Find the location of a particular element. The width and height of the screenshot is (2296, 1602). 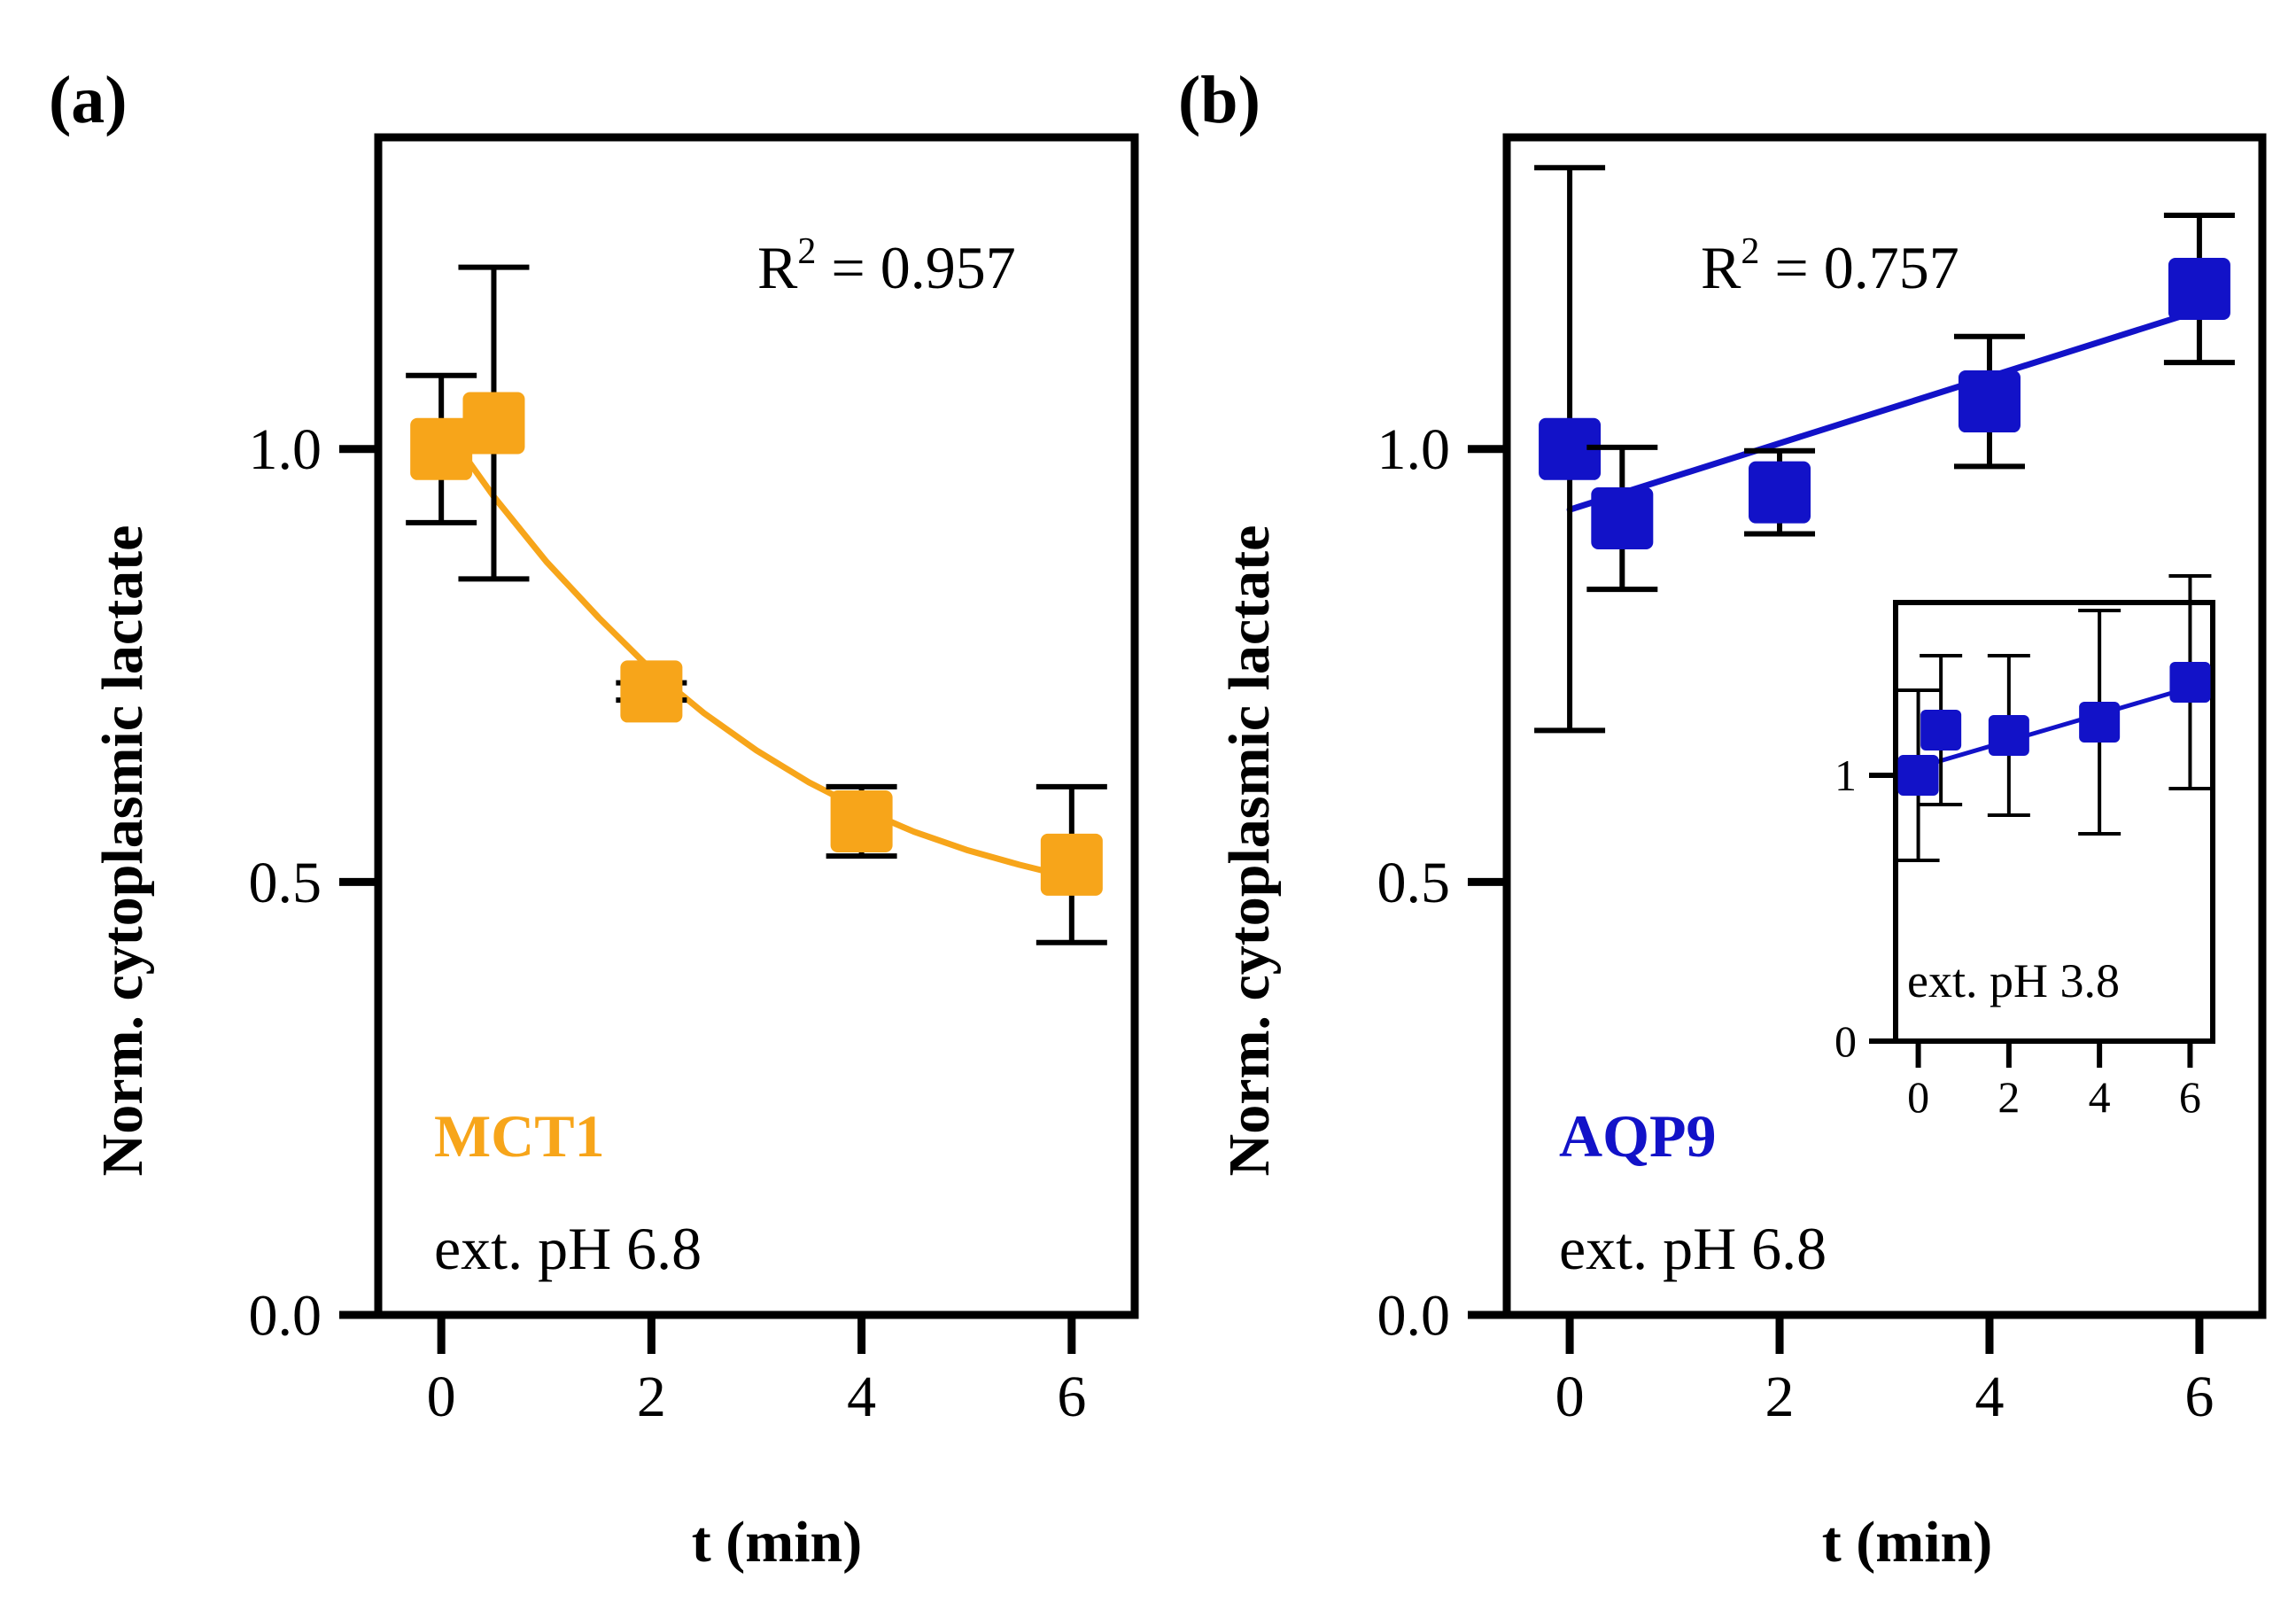

inset-y-tick-label-1: 1 is located at coordinates (1845, 775).